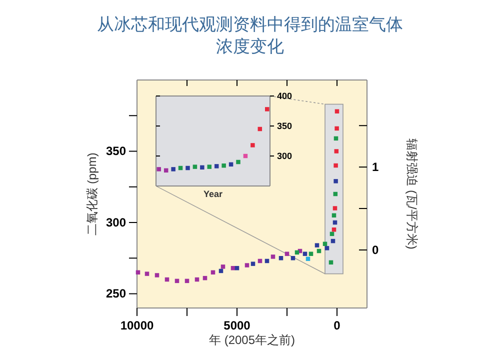 The height and width of the screenshot is (362, 500). Describe the element at coordinates (375, 249) in the screenshot. I see `y2-tick-label: 0` at that location.